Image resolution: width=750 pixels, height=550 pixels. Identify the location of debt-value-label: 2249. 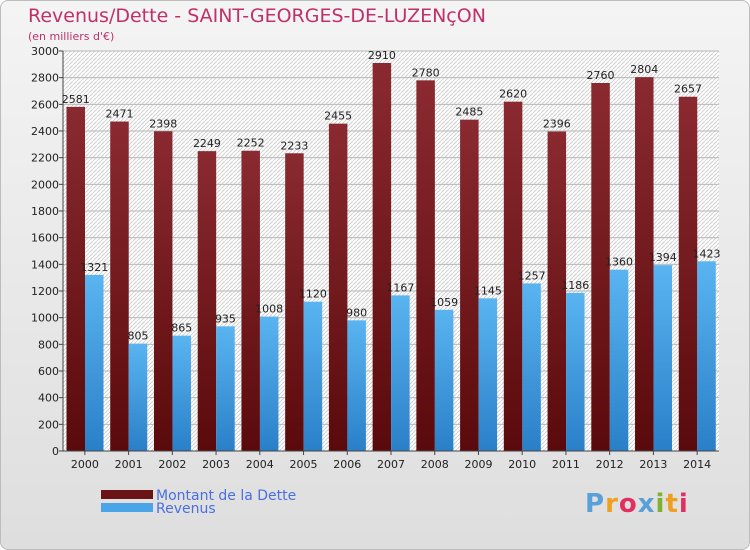
(207, 143).